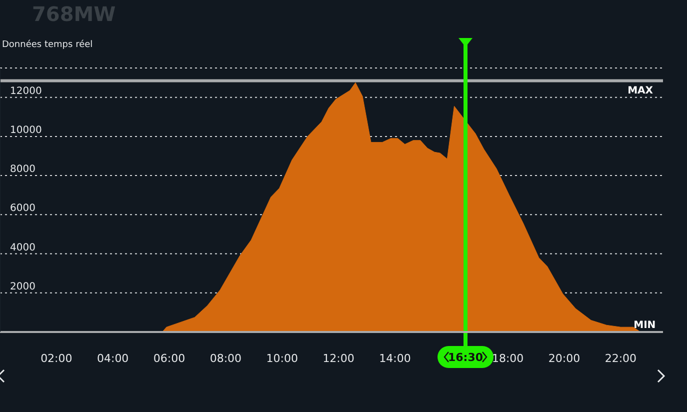  What do you see at coordinates (169, 358) in the screenshot?
I see `x-tick-label: 06:00` at bounding box center [169, 358].